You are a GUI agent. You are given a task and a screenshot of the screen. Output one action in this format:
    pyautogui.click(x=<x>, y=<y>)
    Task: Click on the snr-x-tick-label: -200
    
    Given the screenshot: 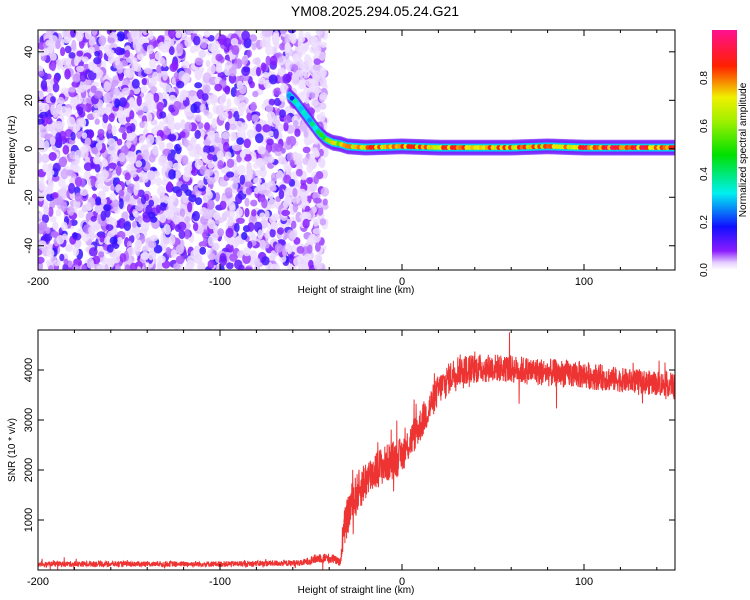 What is the action you would take?
    pyautogui.click(x=38, y=582)
    